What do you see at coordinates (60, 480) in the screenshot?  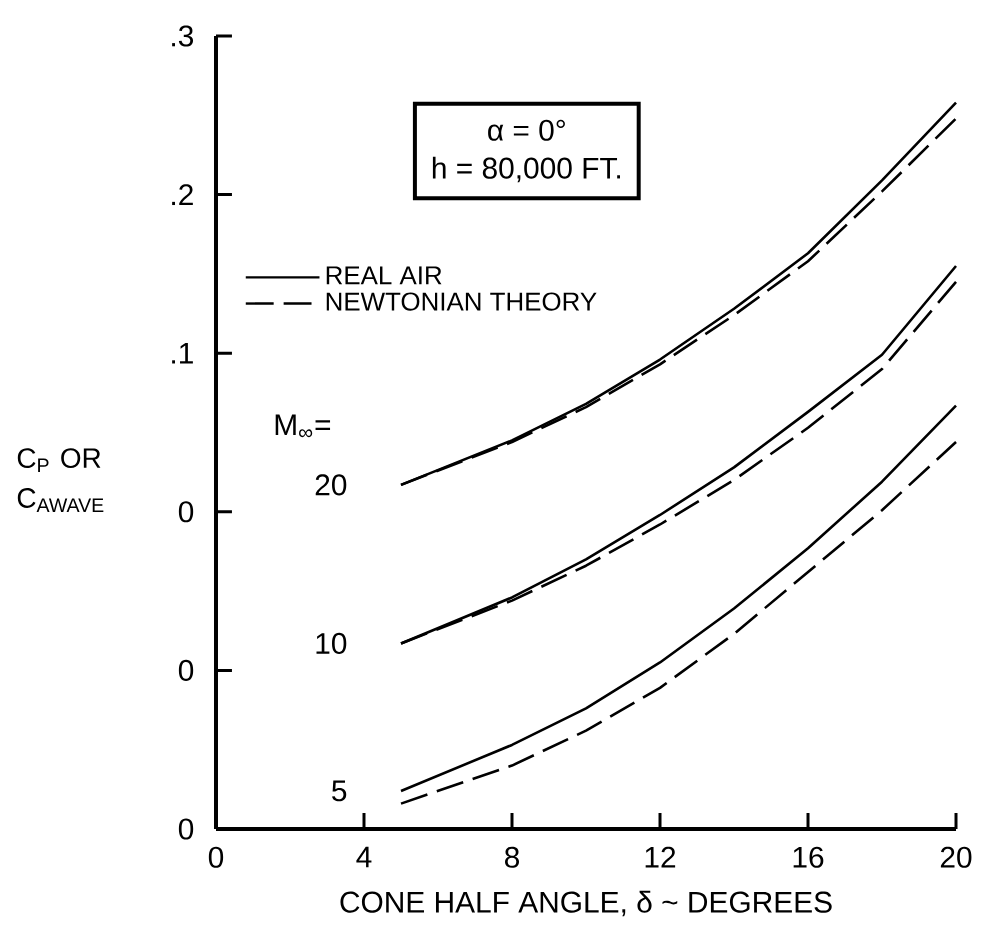 I see `y-axis-title: C$_{P}$ OR C$_{AWAVE}$` at bounding box center [60, 480].